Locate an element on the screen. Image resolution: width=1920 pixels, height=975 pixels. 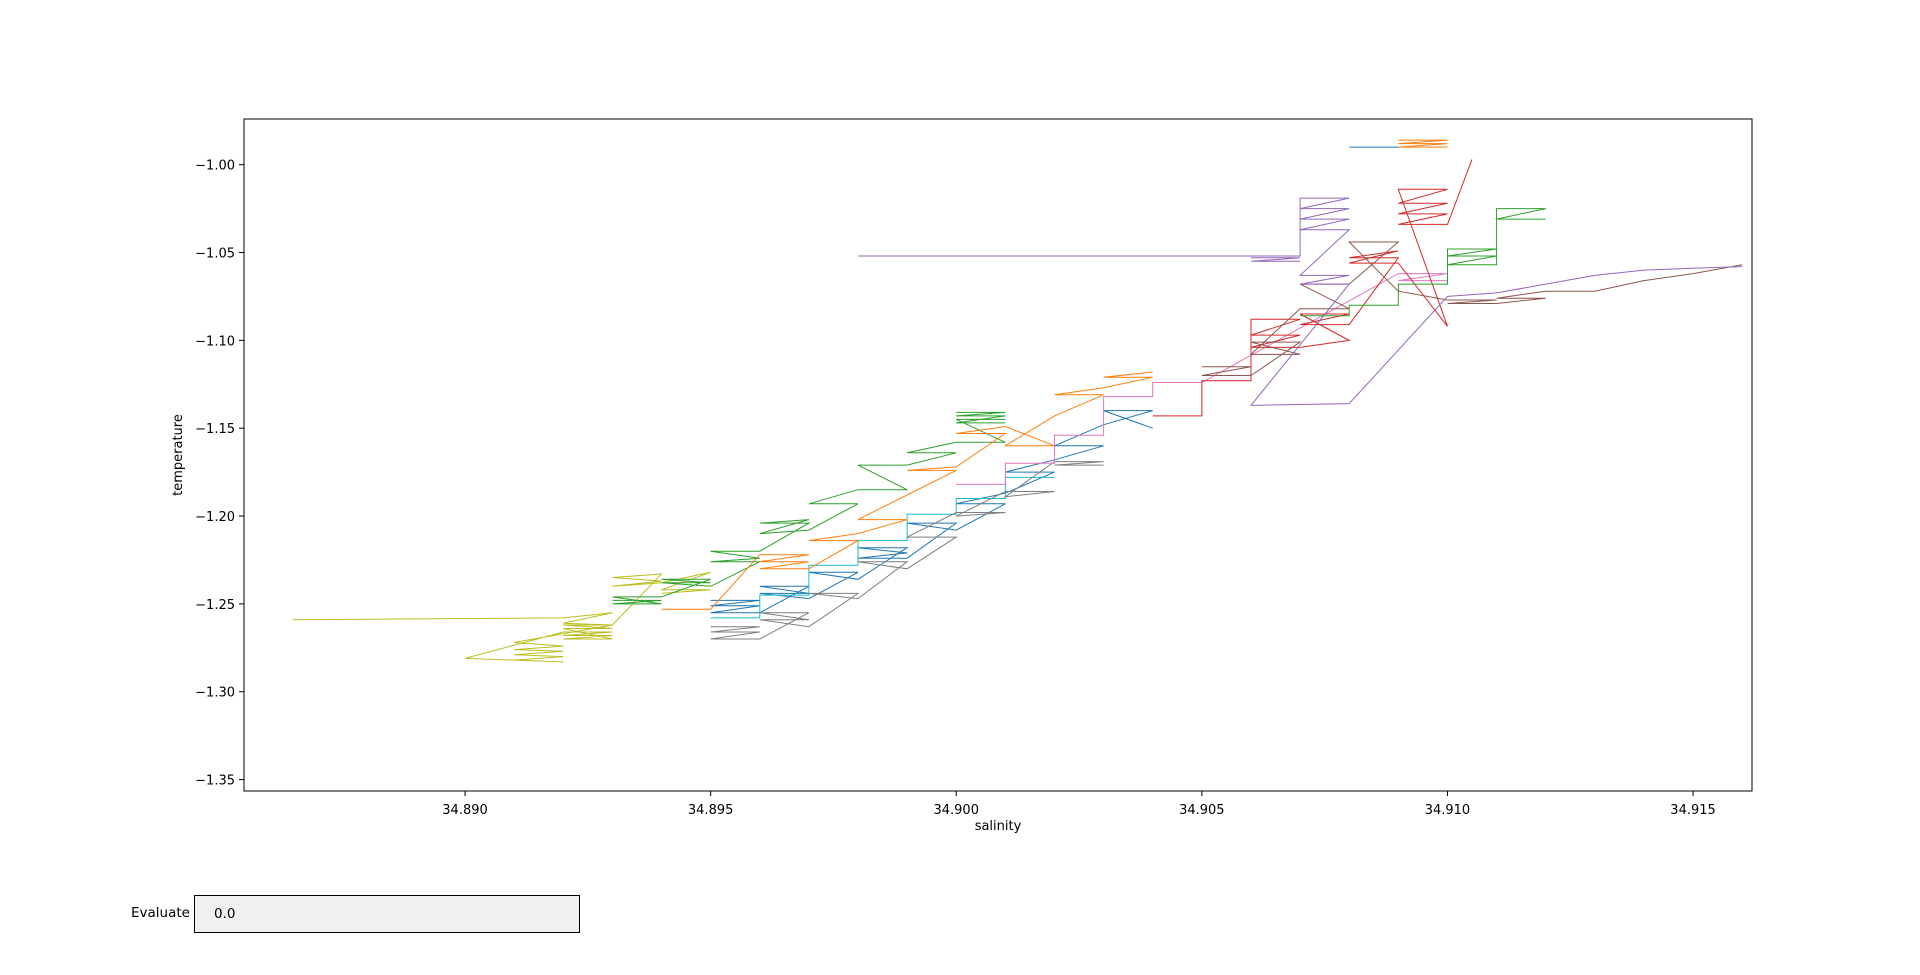
y-tick-label: −1.05 is located at coordinates (215, 254).